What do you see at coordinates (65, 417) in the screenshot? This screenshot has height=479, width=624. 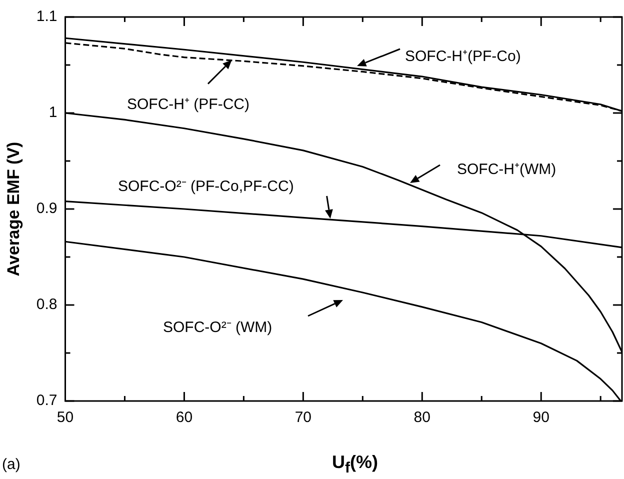 I see `x-tick-label: 50` at bounding box center [65, 417].